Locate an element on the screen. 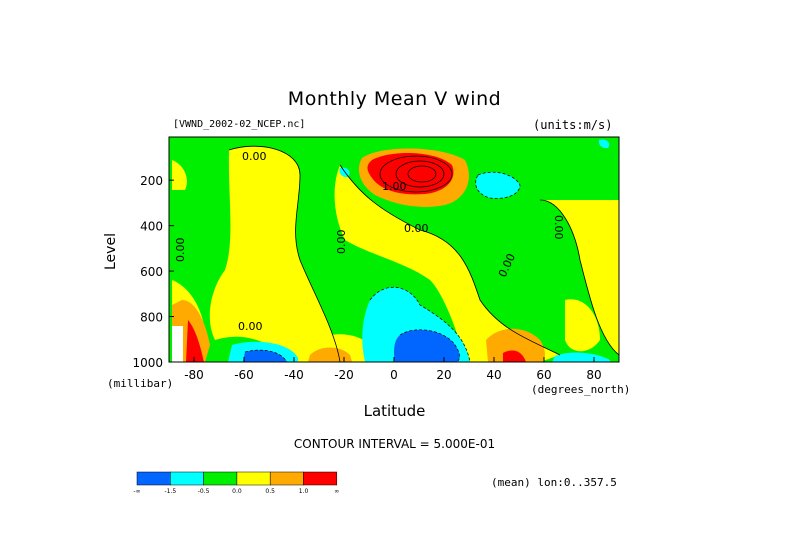 The width and height of the screenshot is (789, 558). chart-title: Monthly Mean V wind is located at coordinates (394, 99).